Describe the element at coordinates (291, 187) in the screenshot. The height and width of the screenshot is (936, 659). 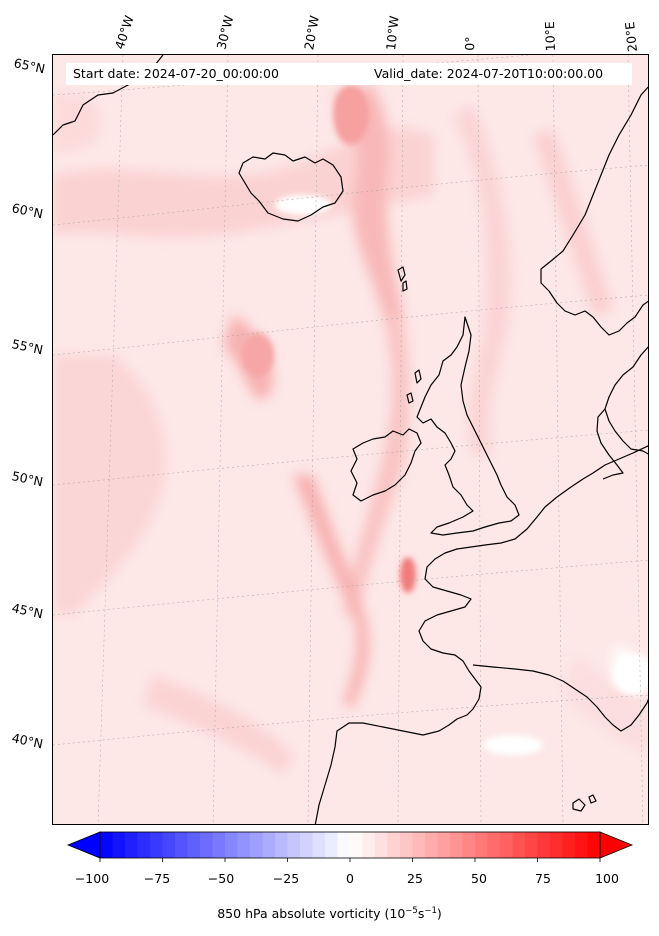
I see `iceland-coast` at that location.